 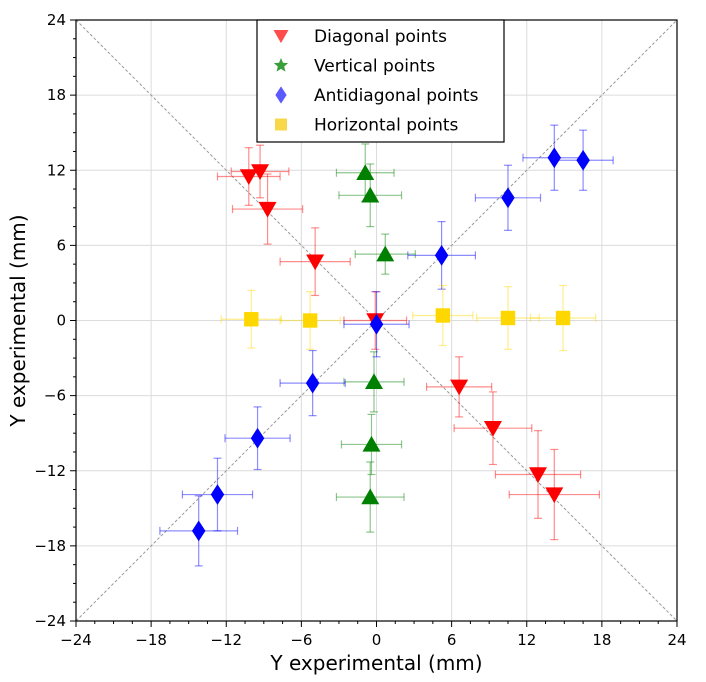 I want to click on x-tick-label: −18, so click(x=151, y=640).